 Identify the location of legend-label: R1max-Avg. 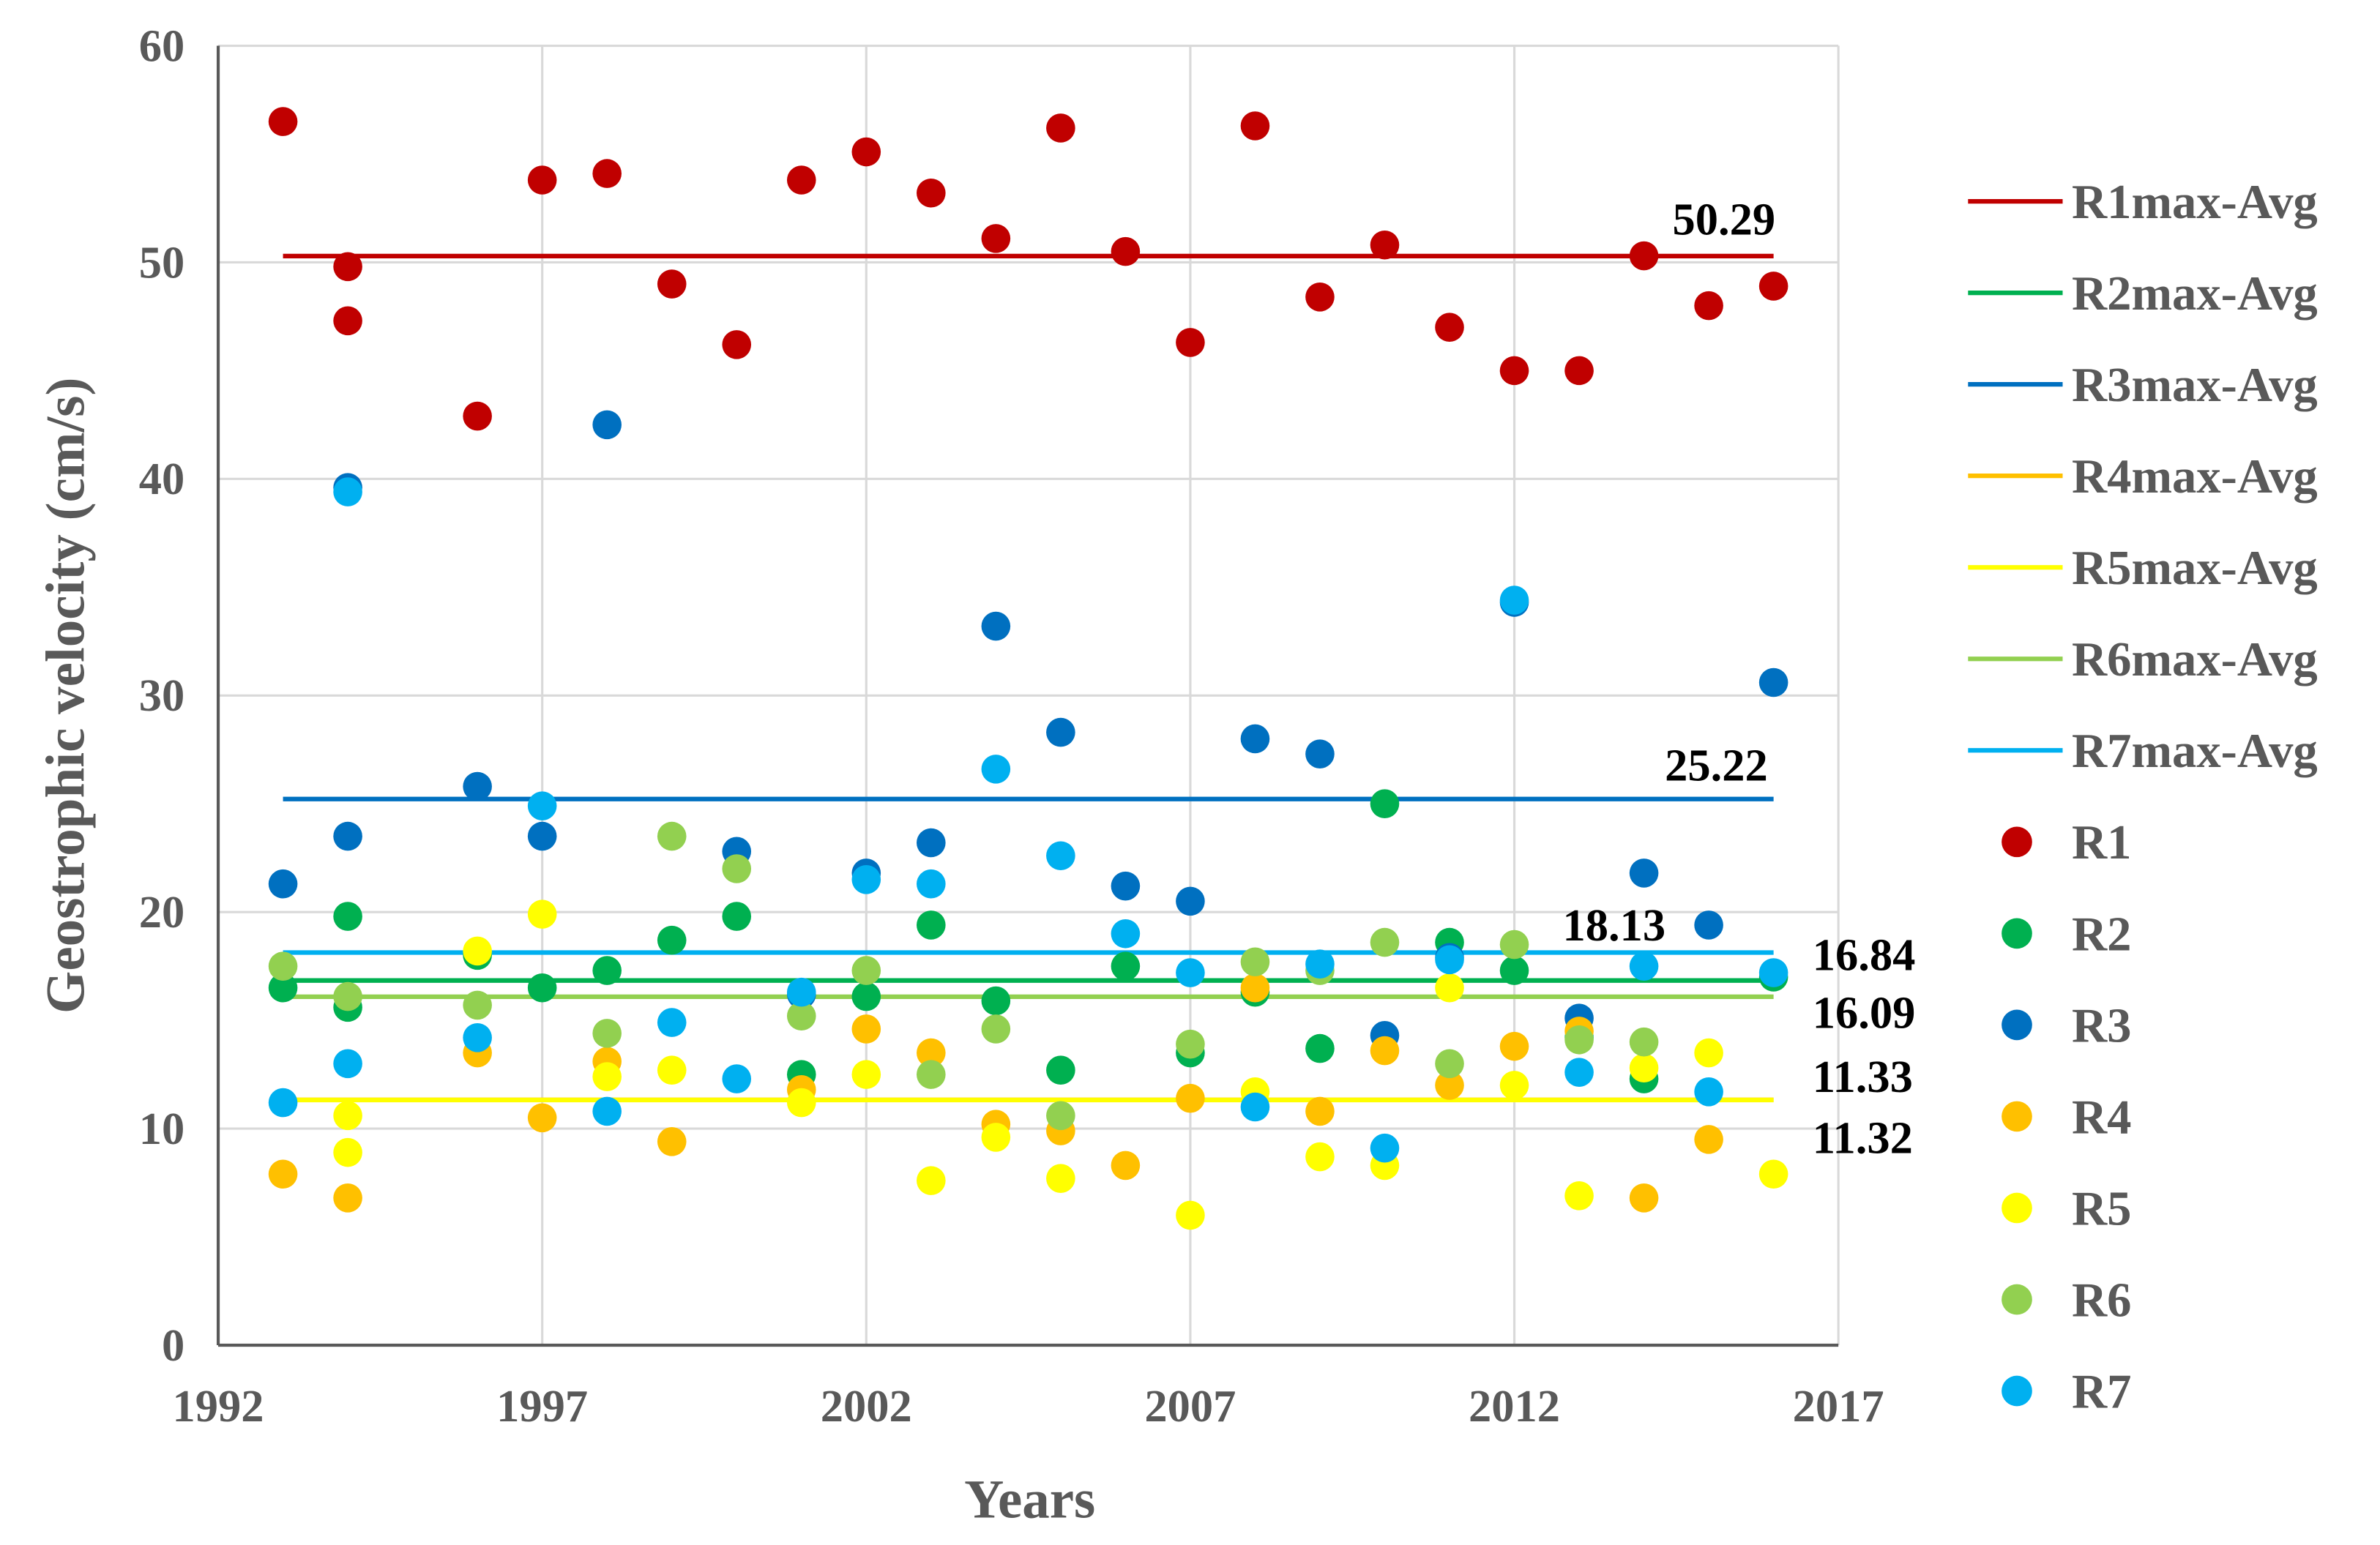
(2195, 202).